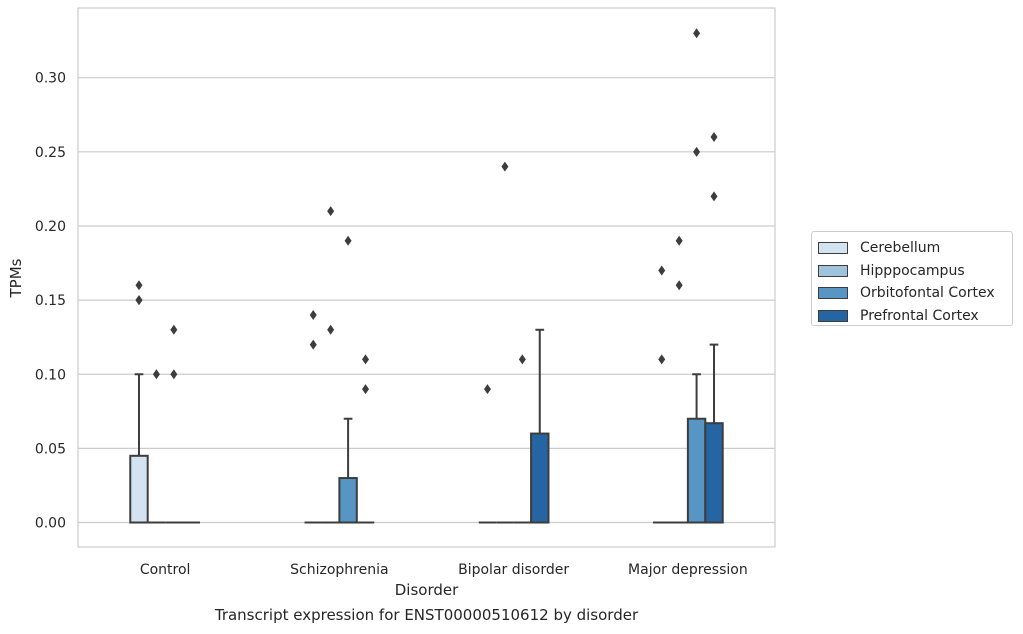 The height and width of the screenshot is (634, 1023). What do you see at coordinates (165, 570) in the screenshot?
I see `x-tick-label: Control` at bounding box center [165, 570].